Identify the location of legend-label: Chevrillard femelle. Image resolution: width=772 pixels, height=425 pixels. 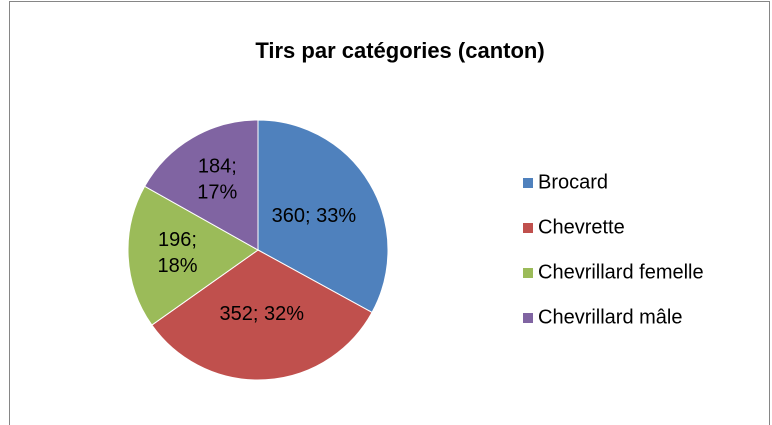
(621, 272).